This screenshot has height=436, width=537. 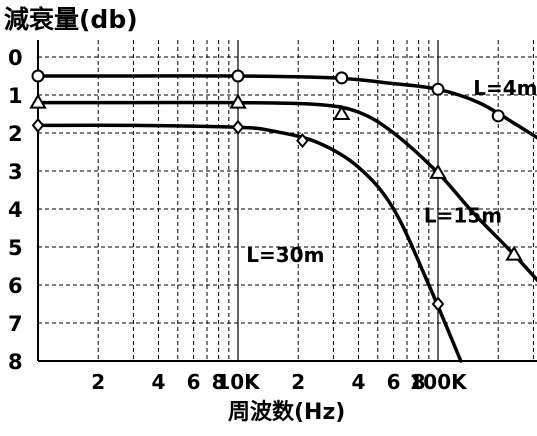 I want to click on series-label: L=15m, so click(x=463, y=215).